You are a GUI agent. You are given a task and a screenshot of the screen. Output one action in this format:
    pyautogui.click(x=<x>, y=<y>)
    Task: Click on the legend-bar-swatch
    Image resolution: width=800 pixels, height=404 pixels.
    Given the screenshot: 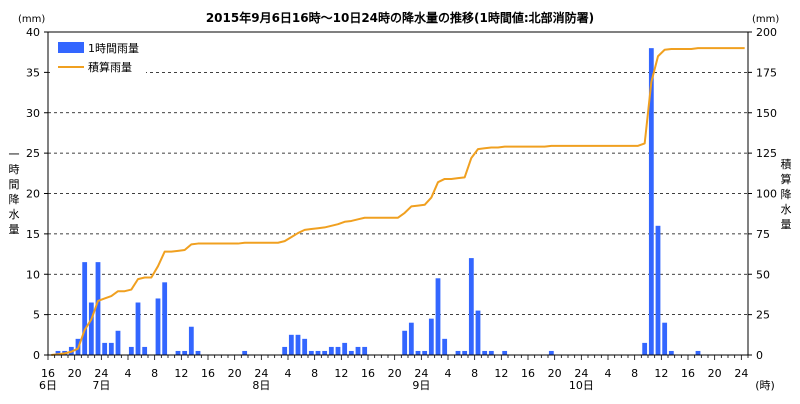 What is the action you would take?
    pyautogui.click(x=71, y=47)
    